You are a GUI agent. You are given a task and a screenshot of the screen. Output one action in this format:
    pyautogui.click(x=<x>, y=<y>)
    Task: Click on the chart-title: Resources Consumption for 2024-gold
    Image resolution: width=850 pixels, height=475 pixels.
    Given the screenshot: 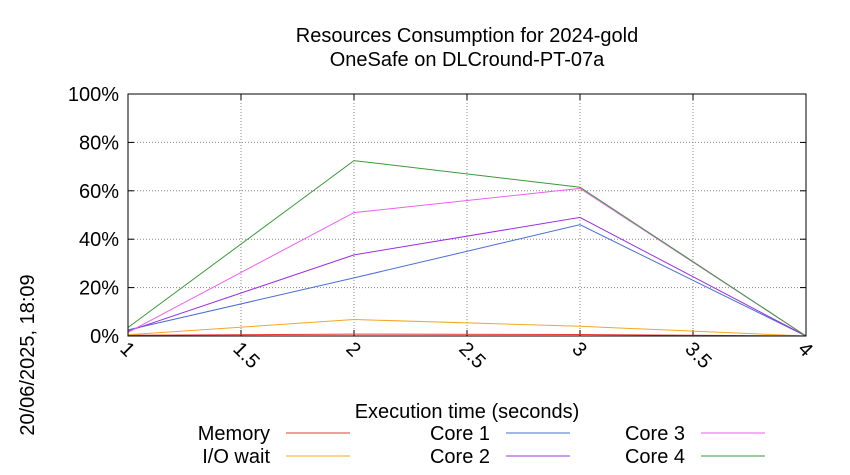 What is the action you would take?
    pyautogui.click(x=467, y=36)
    